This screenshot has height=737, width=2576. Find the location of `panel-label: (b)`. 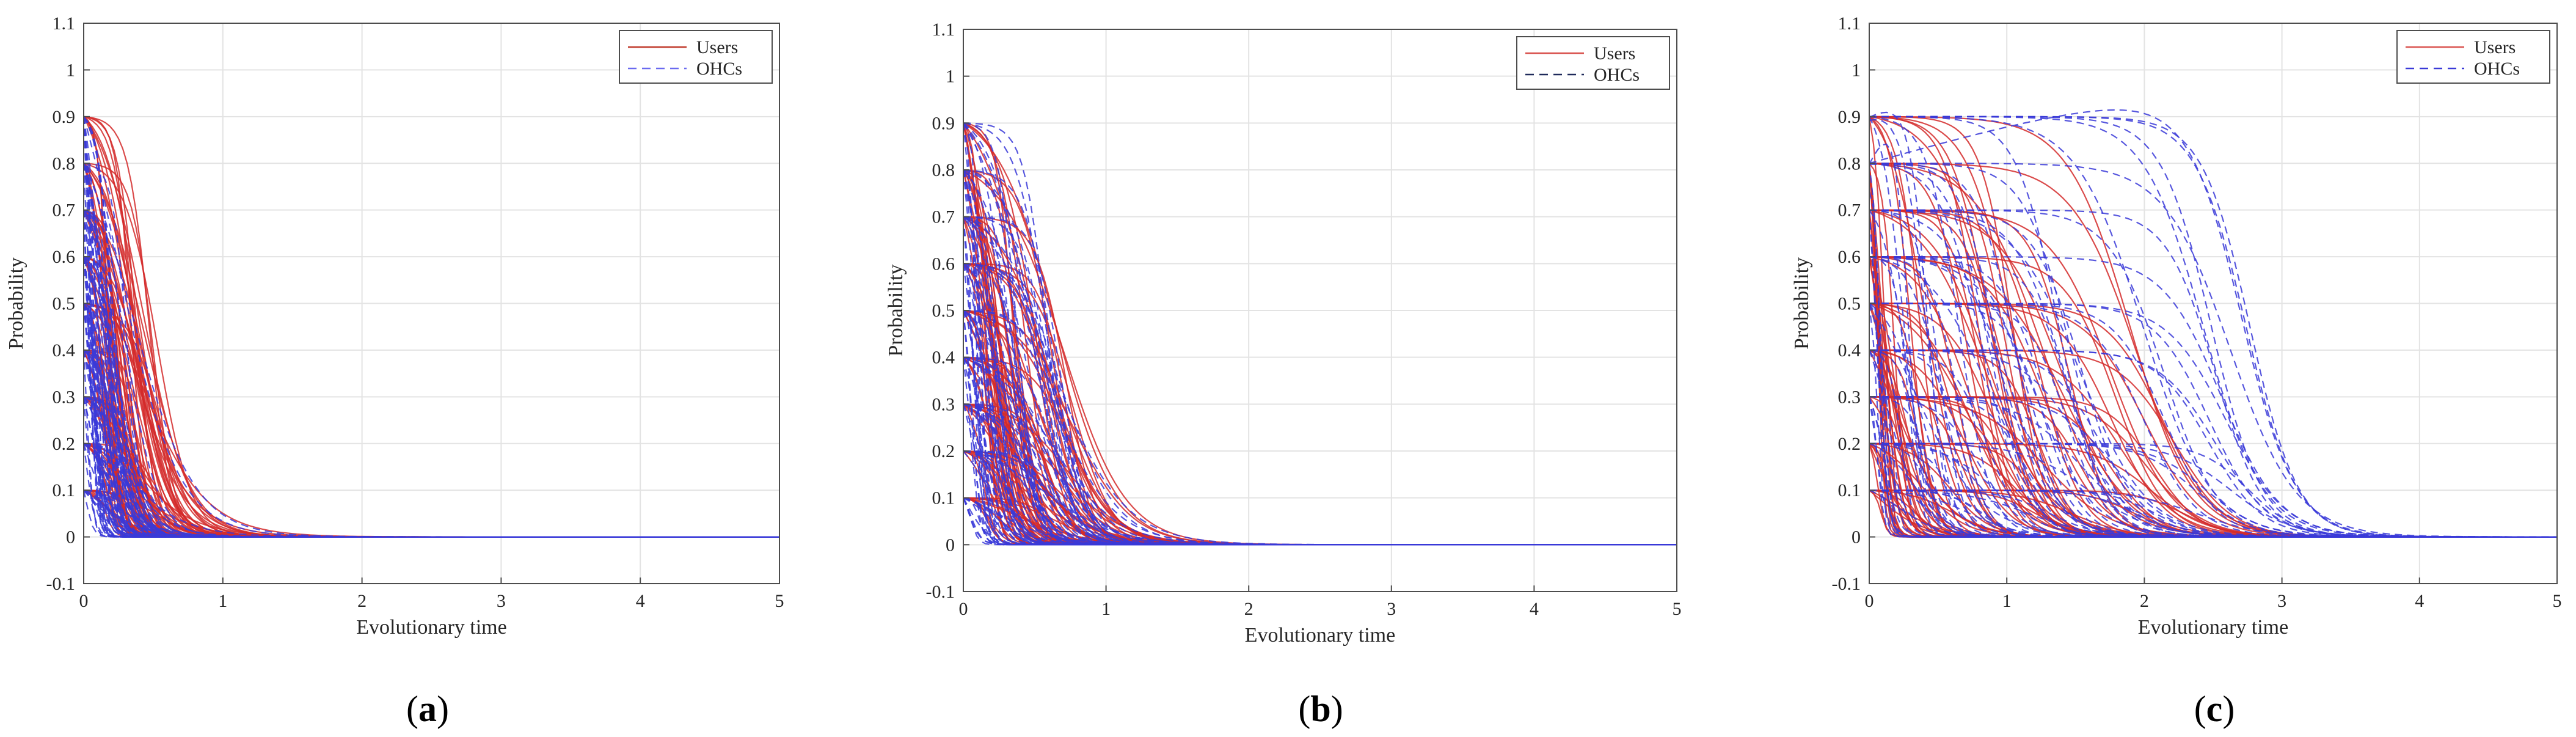

panel-label: (b) is located at coordinates (1320, 709).